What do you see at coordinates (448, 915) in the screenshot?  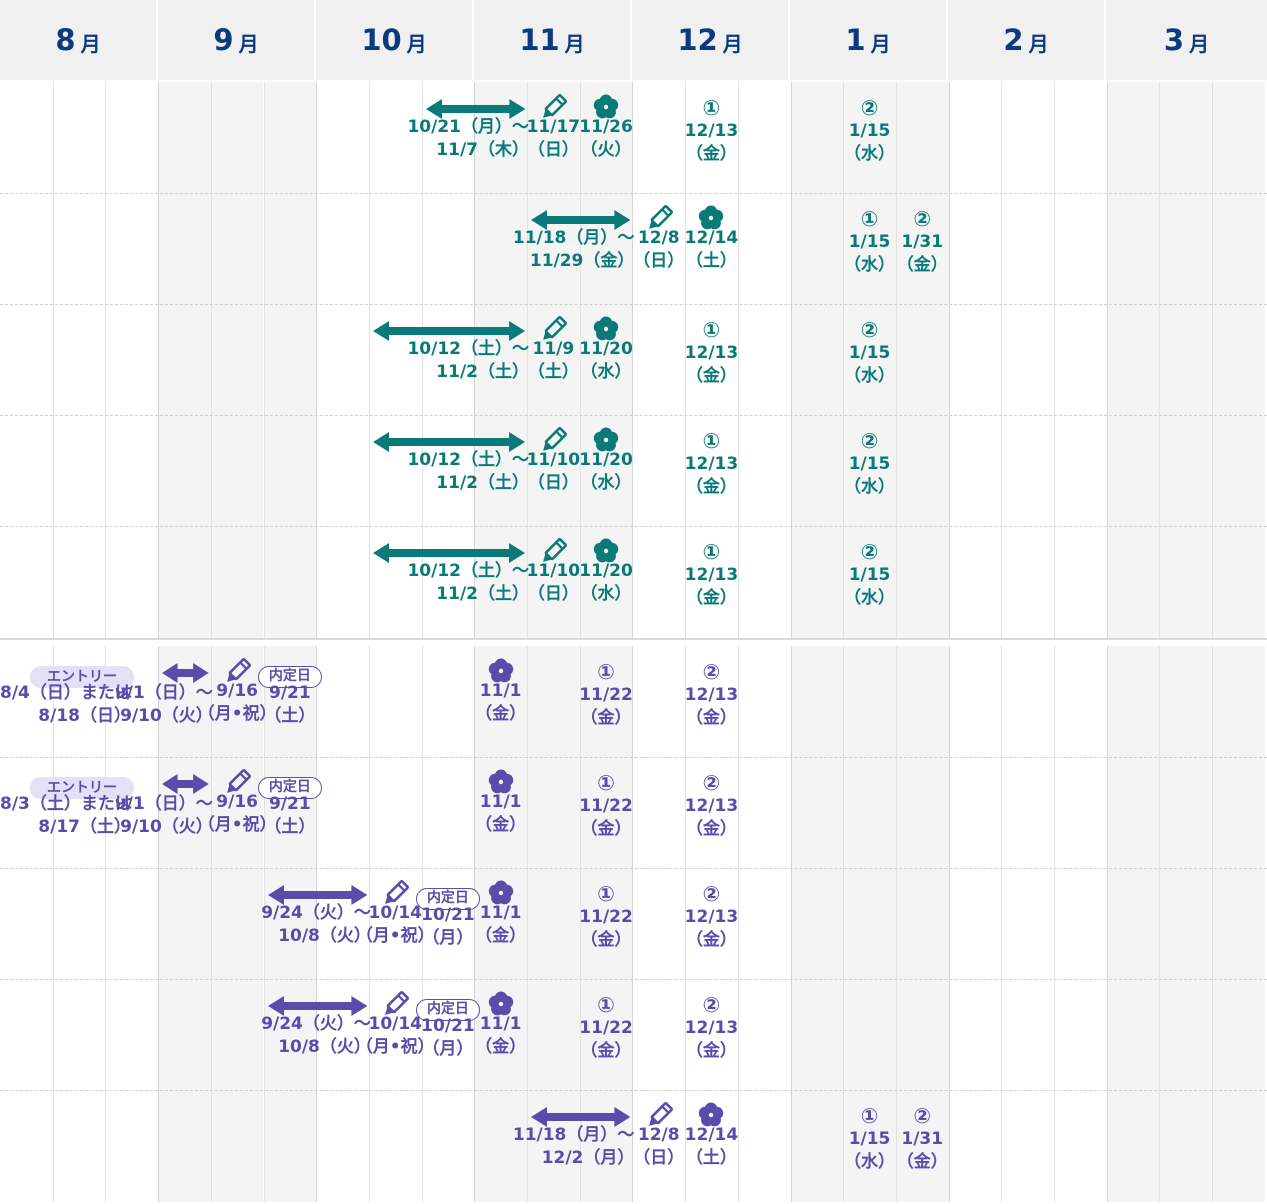 I see `naitei-date-line1: 10/21` at bounding box center [448, 915].